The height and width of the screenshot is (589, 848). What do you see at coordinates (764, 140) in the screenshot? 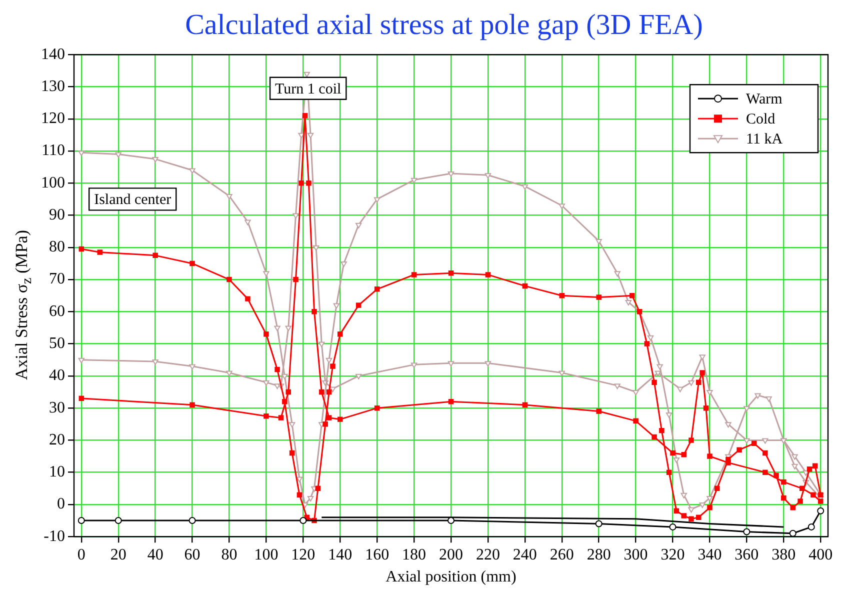
I see `legend-label: 11 kA` at bounding box center [764, 140].